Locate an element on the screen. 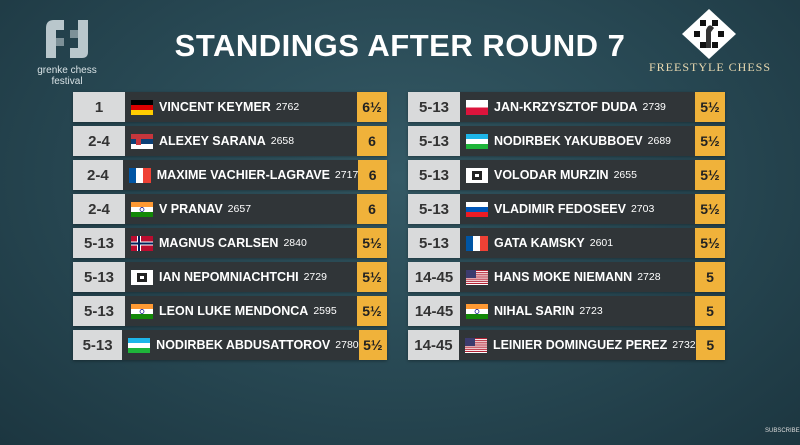 Image resolution: width=800 pixels, height=445 pixels. standing-row: 5-13 JAN-KRZYSZTOF DUDA 2739 5½ is located at coordinates (566, 107).